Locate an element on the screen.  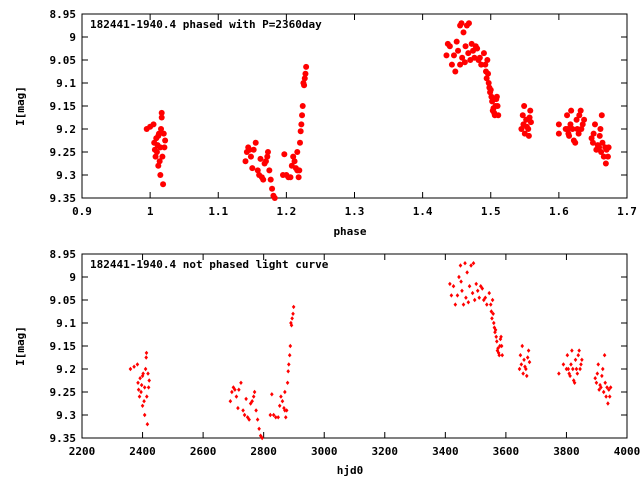
y-tick-label: 9.25 is located at coordinates (63, 152).